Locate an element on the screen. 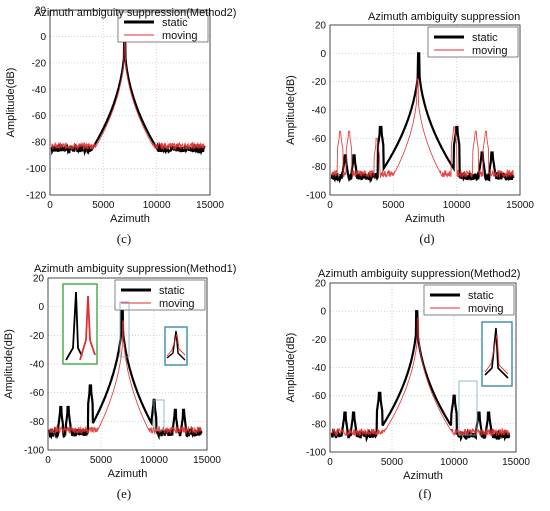  panel-caption: (d) is located at coordinates (426, 238).